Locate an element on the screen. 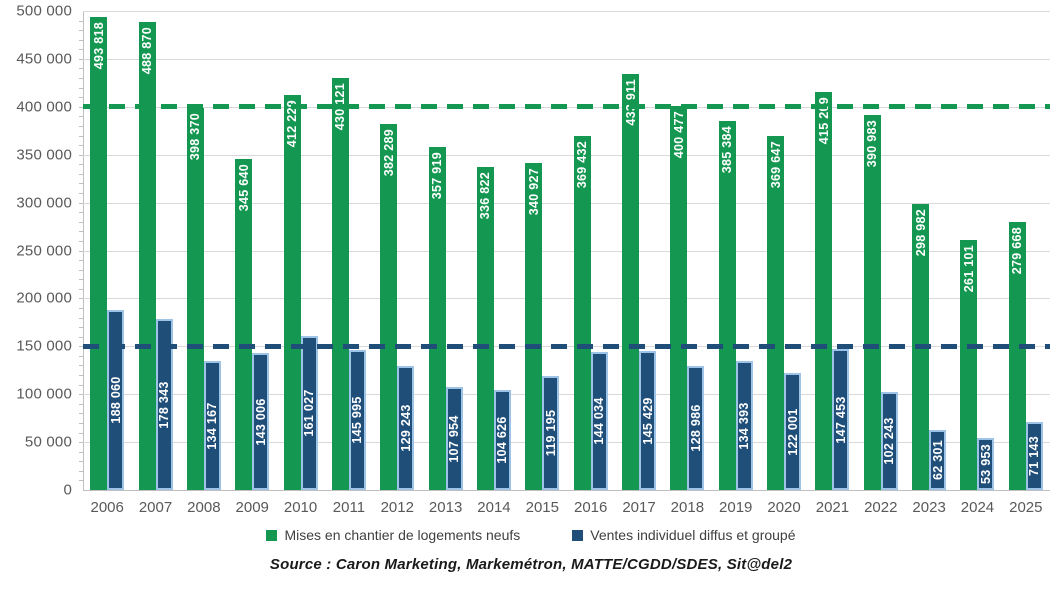 The image size is (1062, 590). bar-group: 298 982 62 301 2023 is located at coordinates (929, 263).